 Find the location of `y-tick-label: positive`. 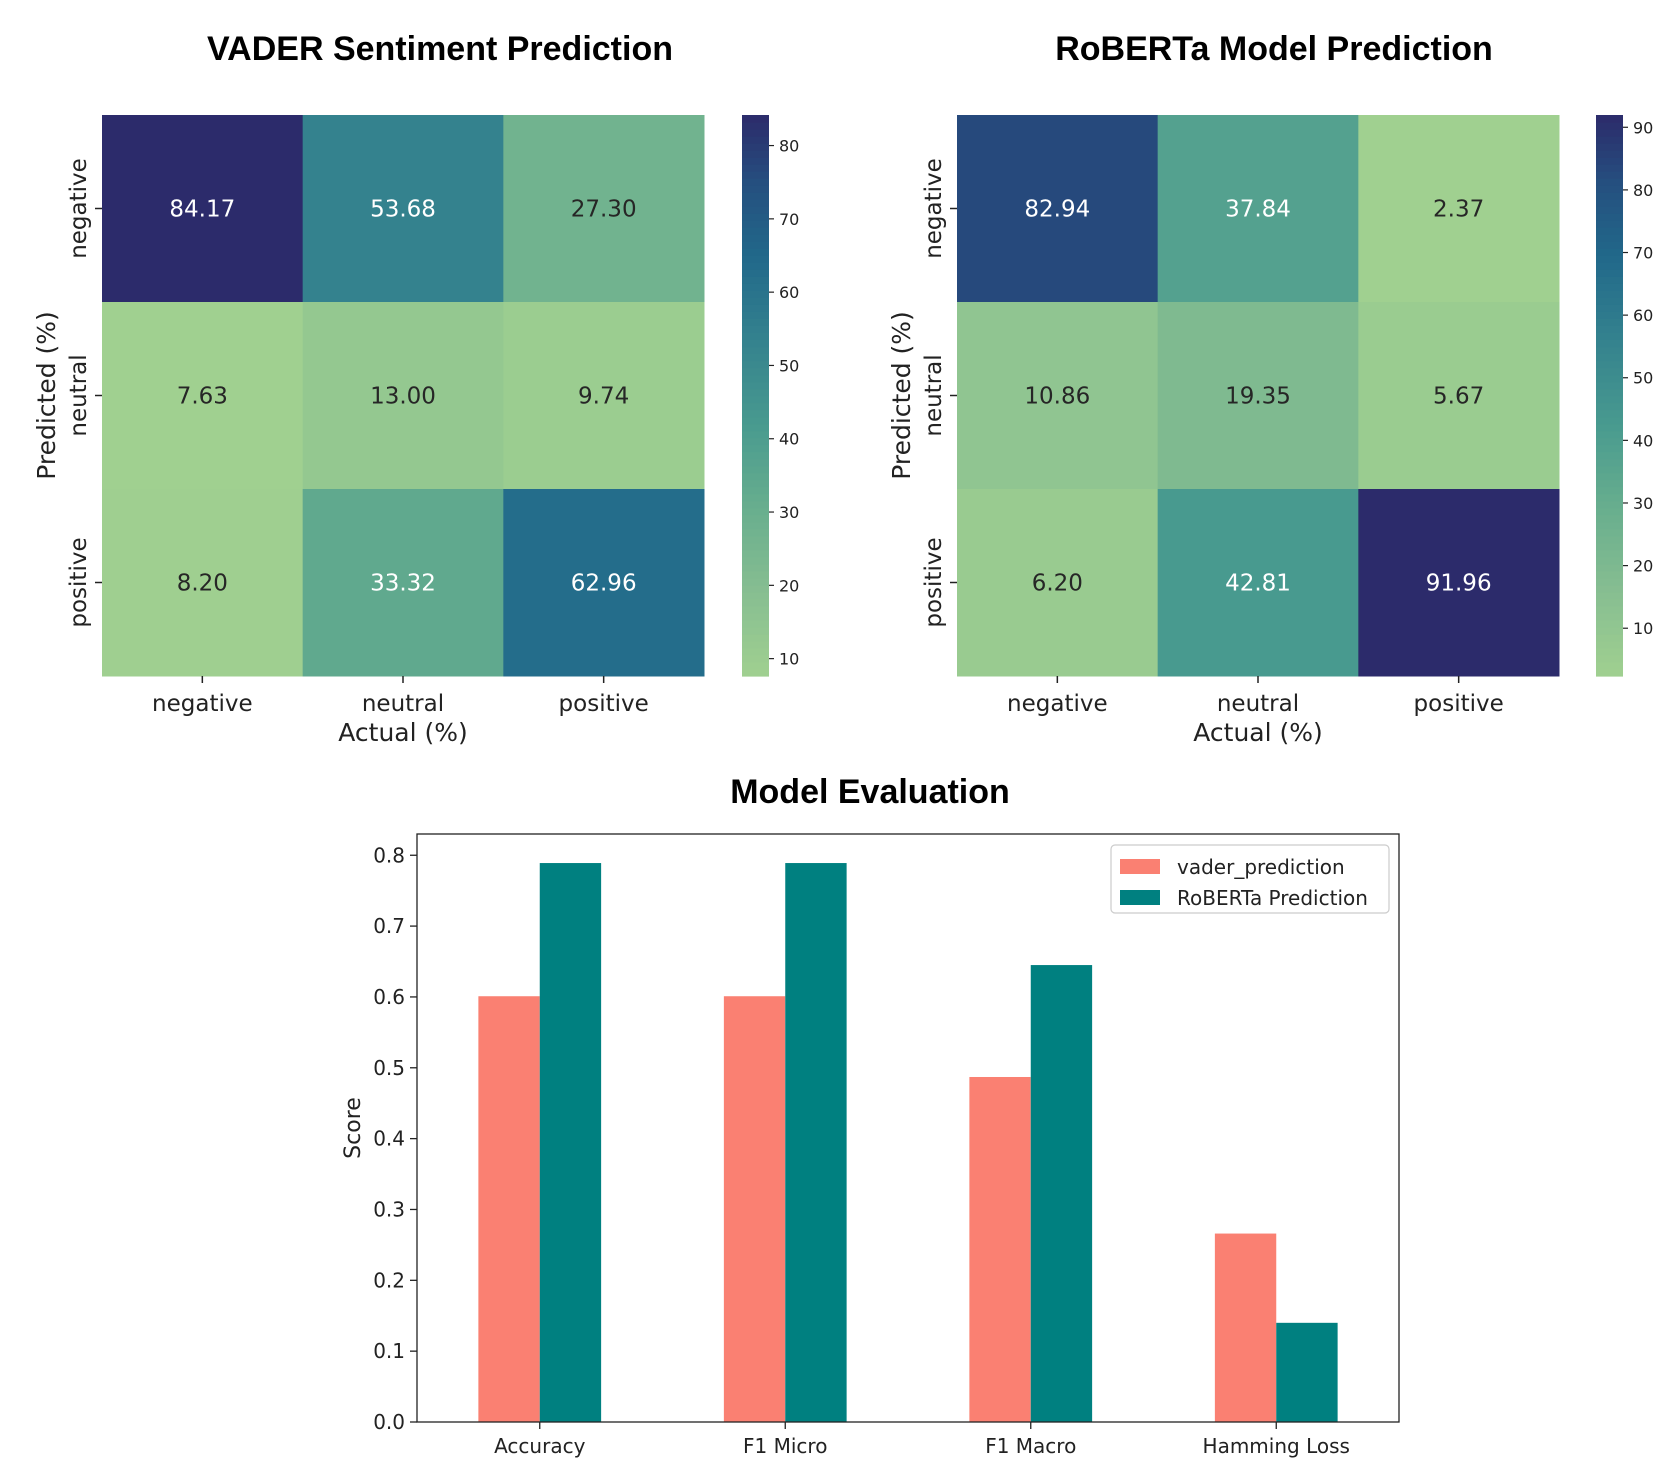

y-tick-label: positive is located at coordinates (79, 582).